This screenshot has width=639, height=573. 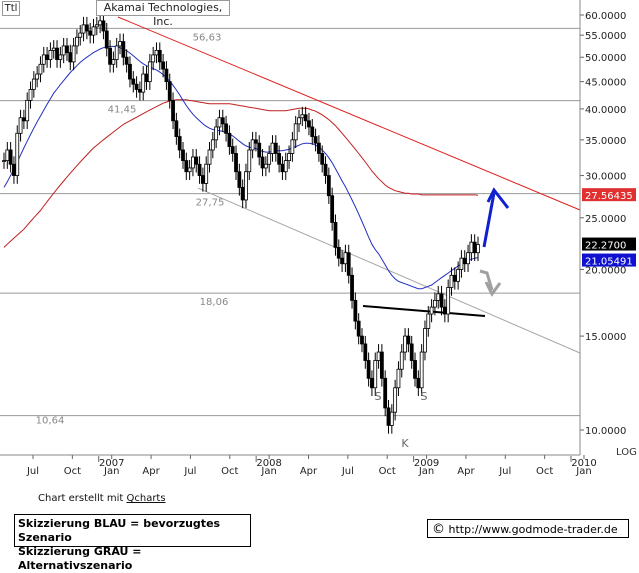 I want to click on blue-scenario-arrowhead, so click(x=498, y=198).